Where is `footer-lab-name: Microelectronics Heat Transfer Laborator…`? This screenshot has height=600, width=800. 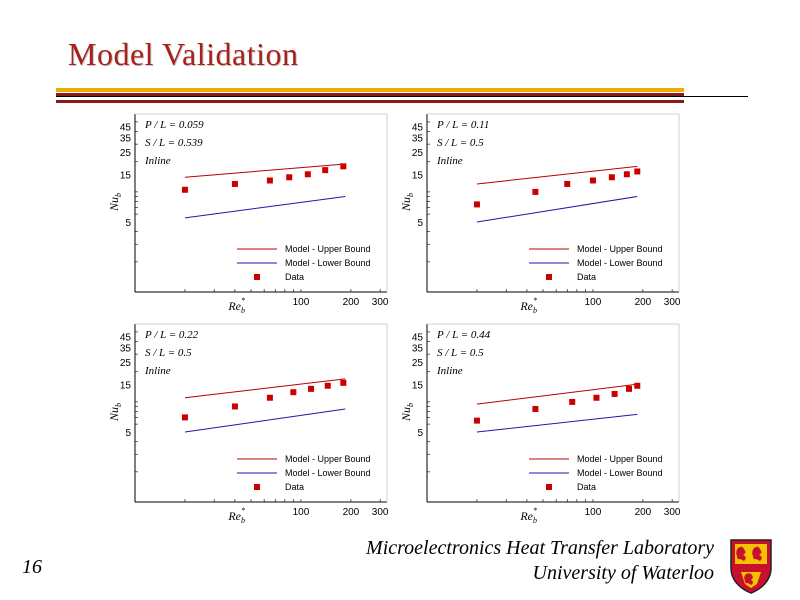
footer-lab-name: Microelectronics Heat Transfer Laborator… is located at coordinates (540, 548).